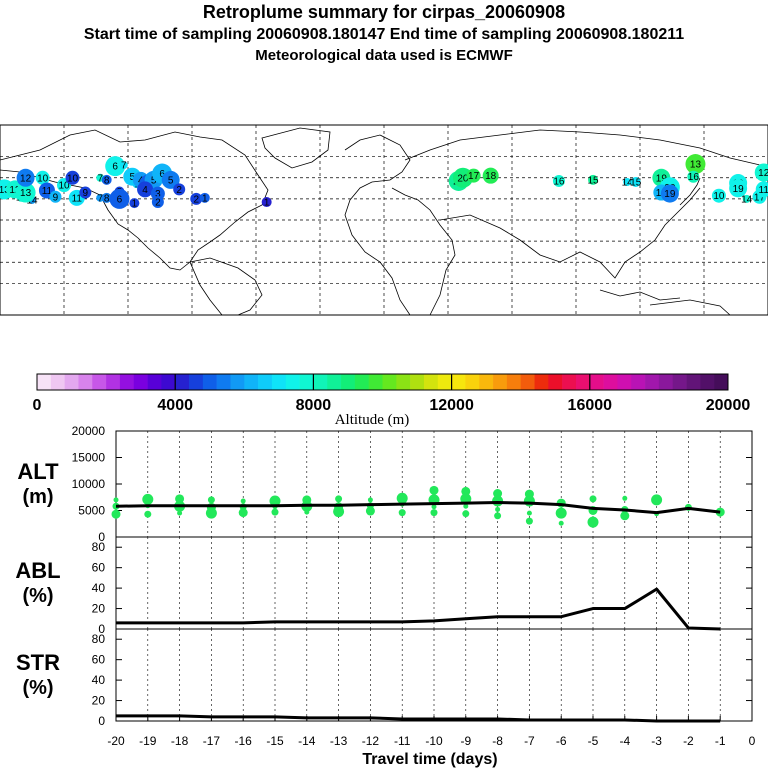 The width and height of the screenshot is (768, 768). What do you see at coordinates (123, 166) in the screenshot?
I see `plume-marker: 7` at bounding box center [123, 166].